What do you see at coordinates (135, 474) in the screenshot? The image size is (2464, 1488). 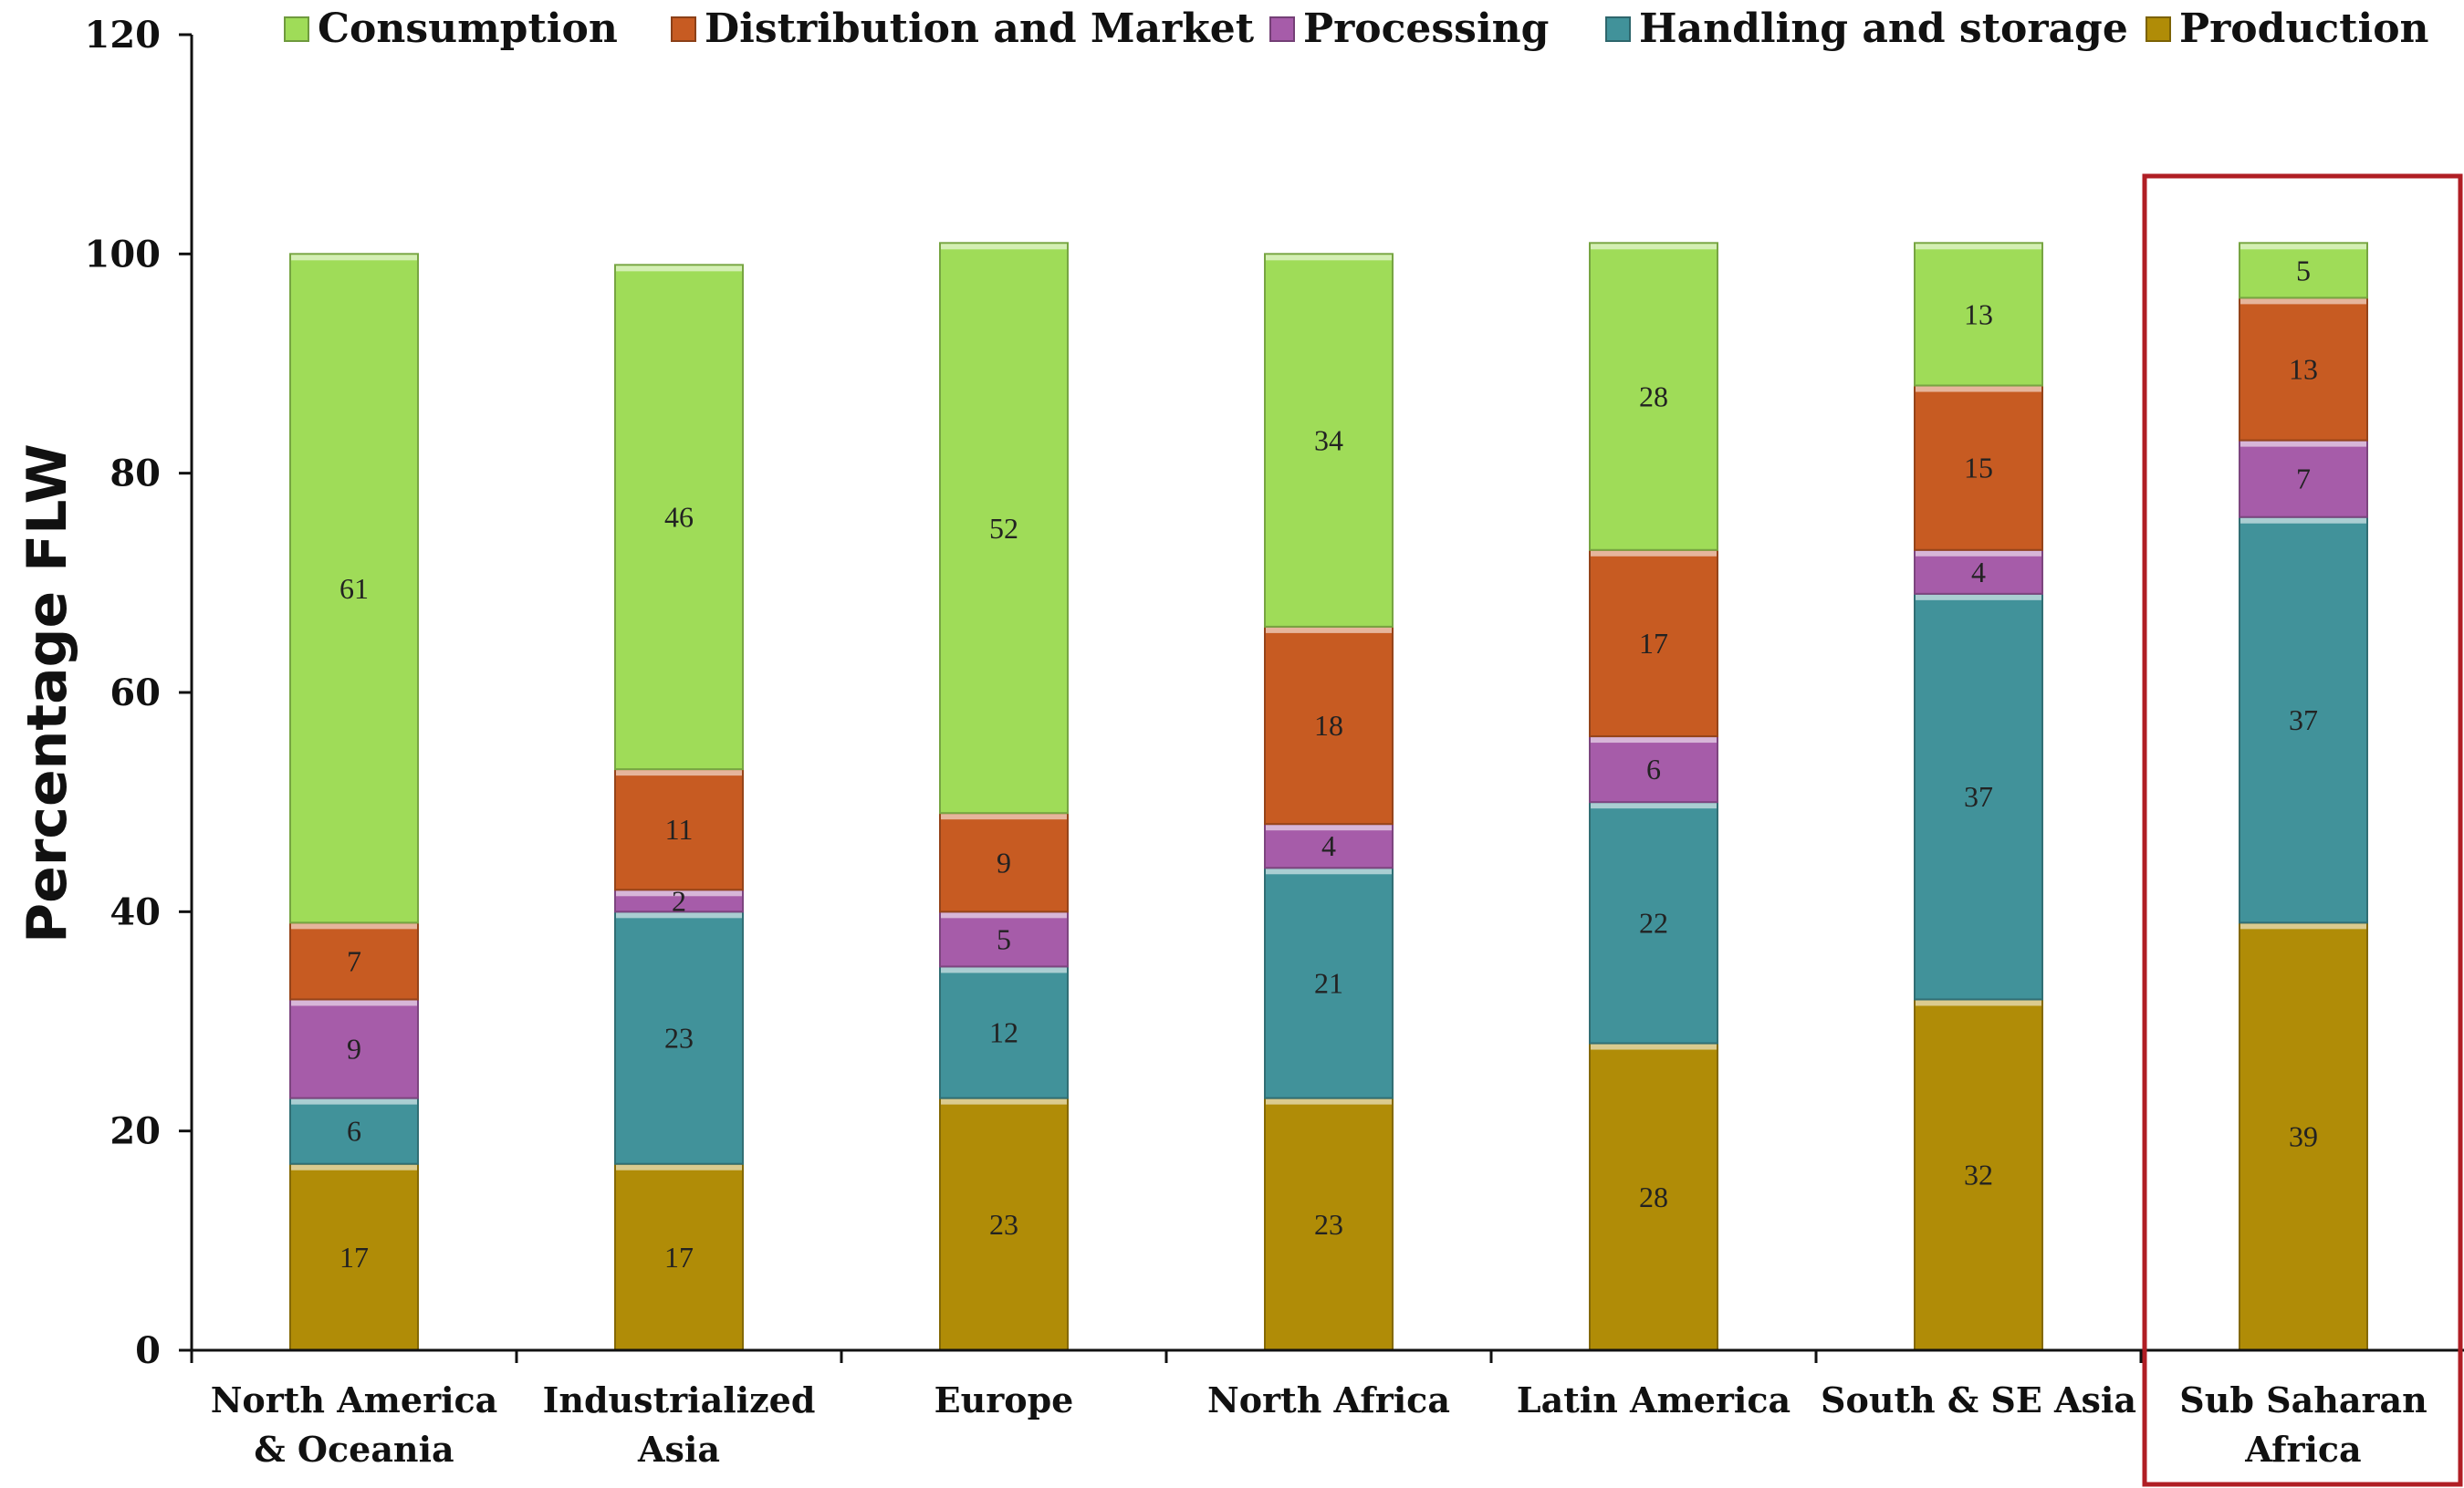 I see `y-tick-label: 80` at bounding box center [135, 474].